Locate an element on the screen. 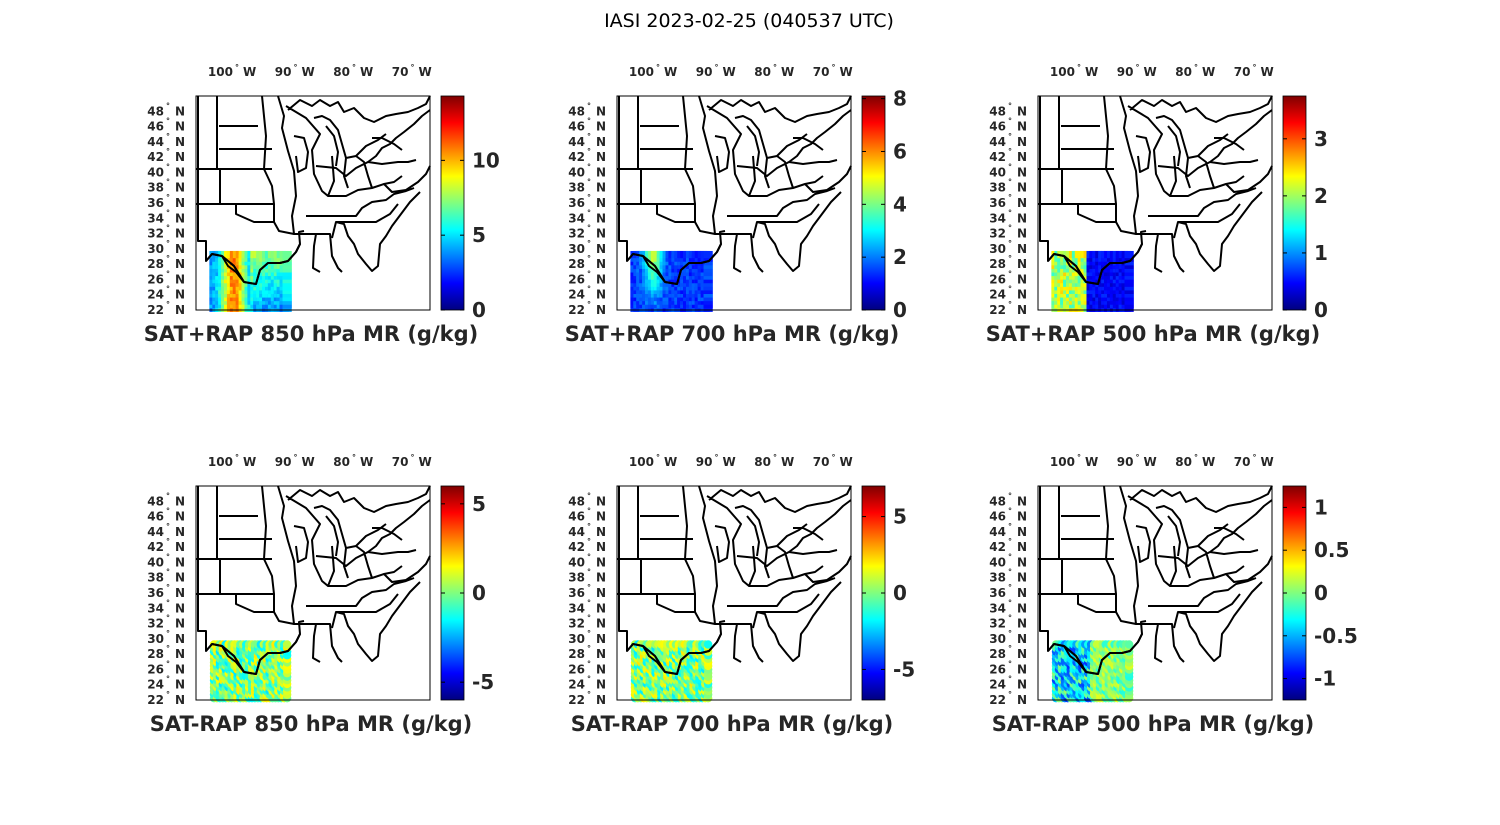 This screenshot has height=825, width=1500. colorbar is located at coordinates (873, 203).